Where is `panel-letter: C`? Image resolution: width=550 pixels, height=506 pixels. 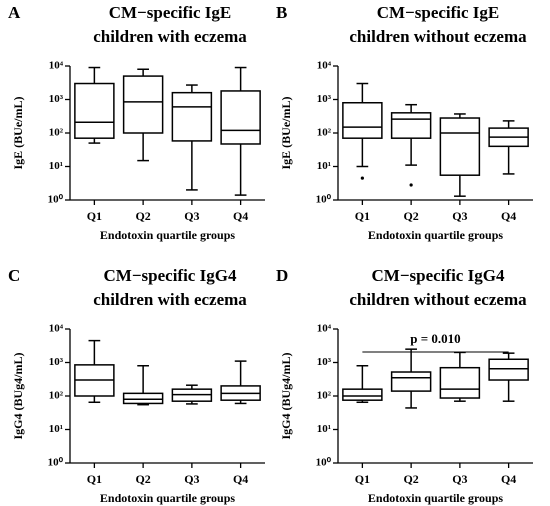 panel-letter: C is located at coordinates (14, 275).